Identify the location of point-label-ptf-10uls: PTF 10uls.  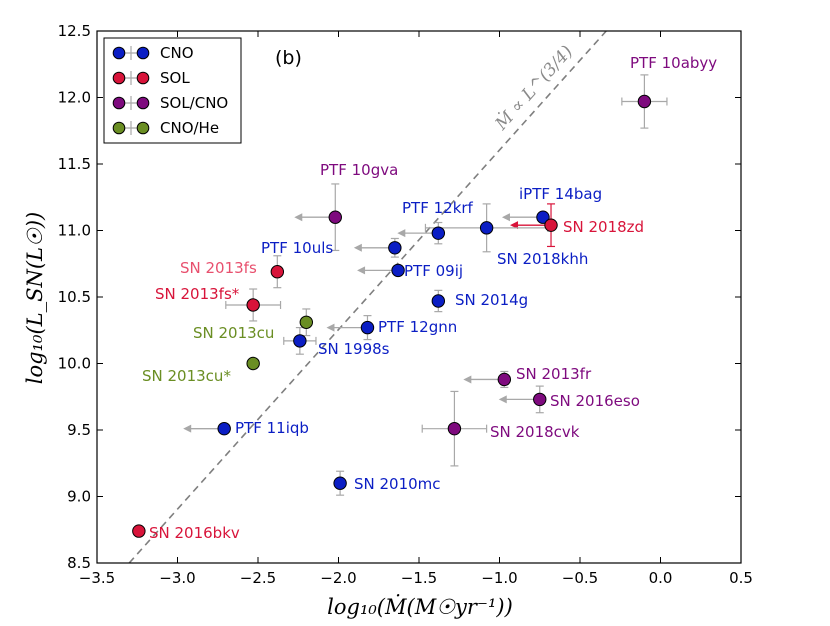
(297, 248).